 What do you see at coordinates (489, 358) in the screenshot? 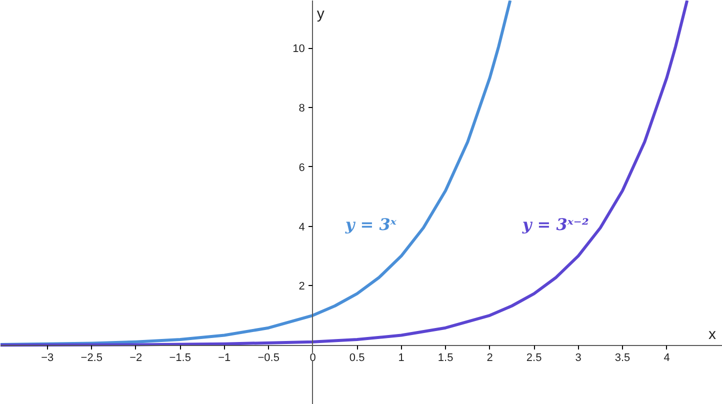
I see `x-tick-label: 2` at bounding box center [489, 358].